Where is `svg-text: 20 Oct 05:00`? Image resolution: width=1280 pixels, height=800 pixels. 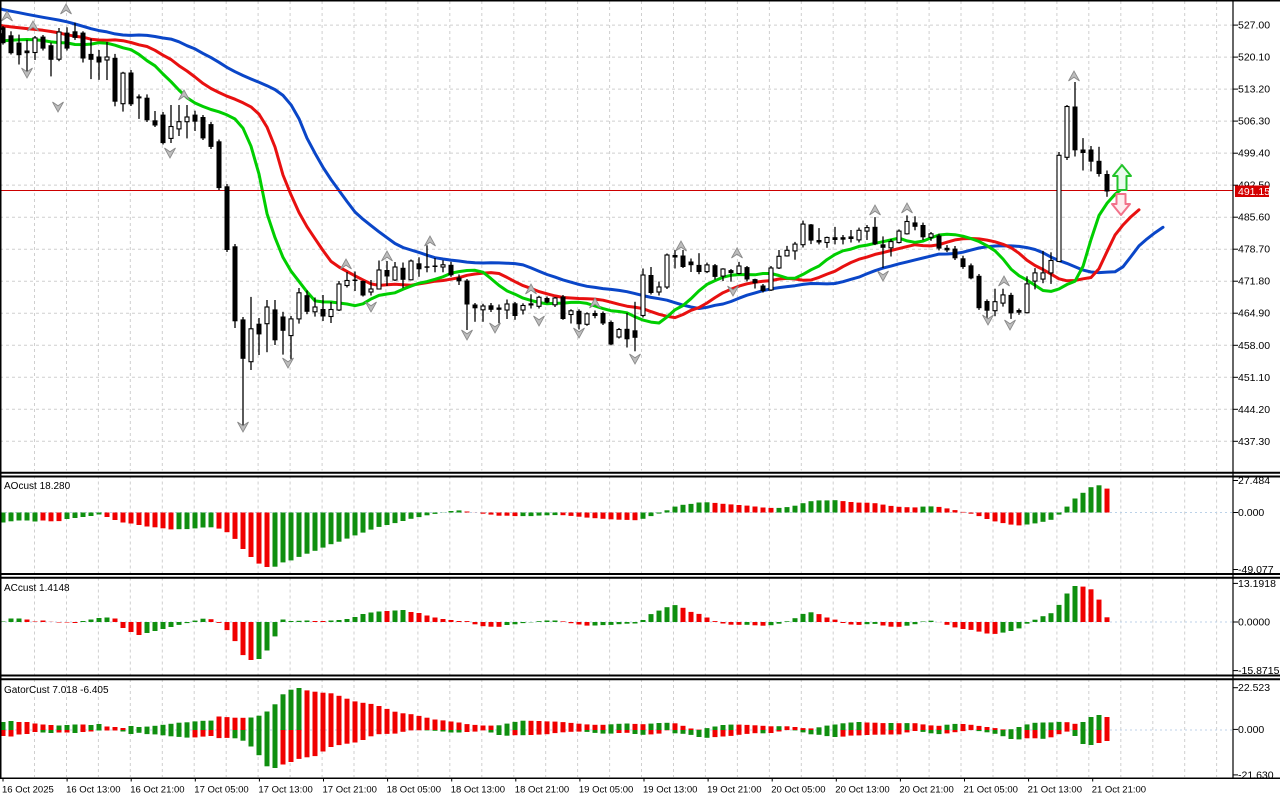
svg-text: 20 Oct 05:00 is located at coordinates (798, 790).